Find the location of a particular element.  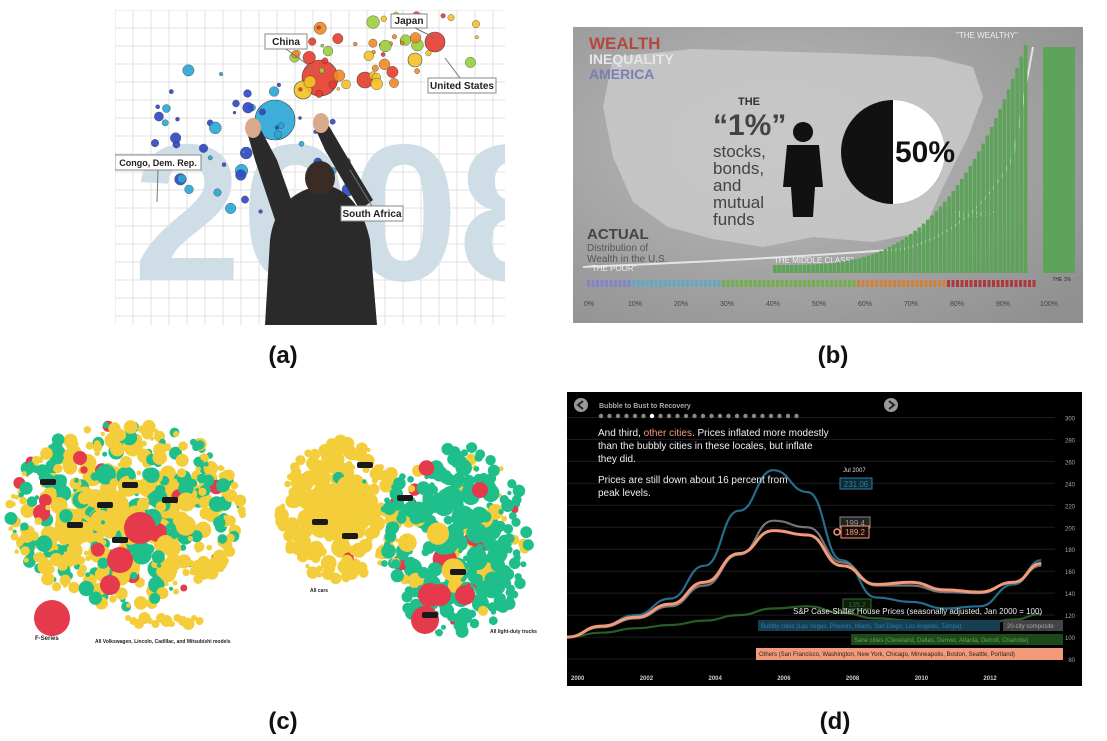

x-tick-label: 2008 is located at coordinates (853, 679).